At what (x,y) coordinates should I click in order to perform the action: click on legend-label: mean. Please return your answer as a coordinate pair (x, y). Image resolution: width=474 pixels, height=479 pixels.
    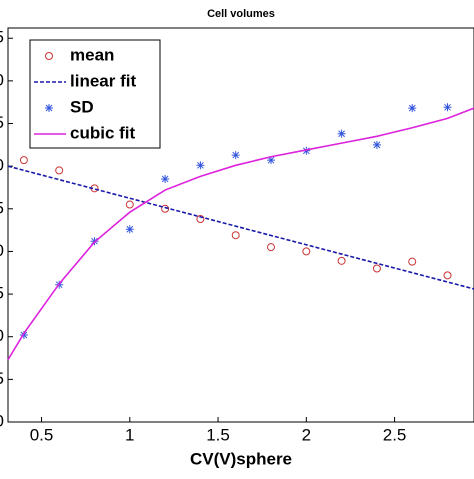
    Looking at the image, I should click on (92, 54).